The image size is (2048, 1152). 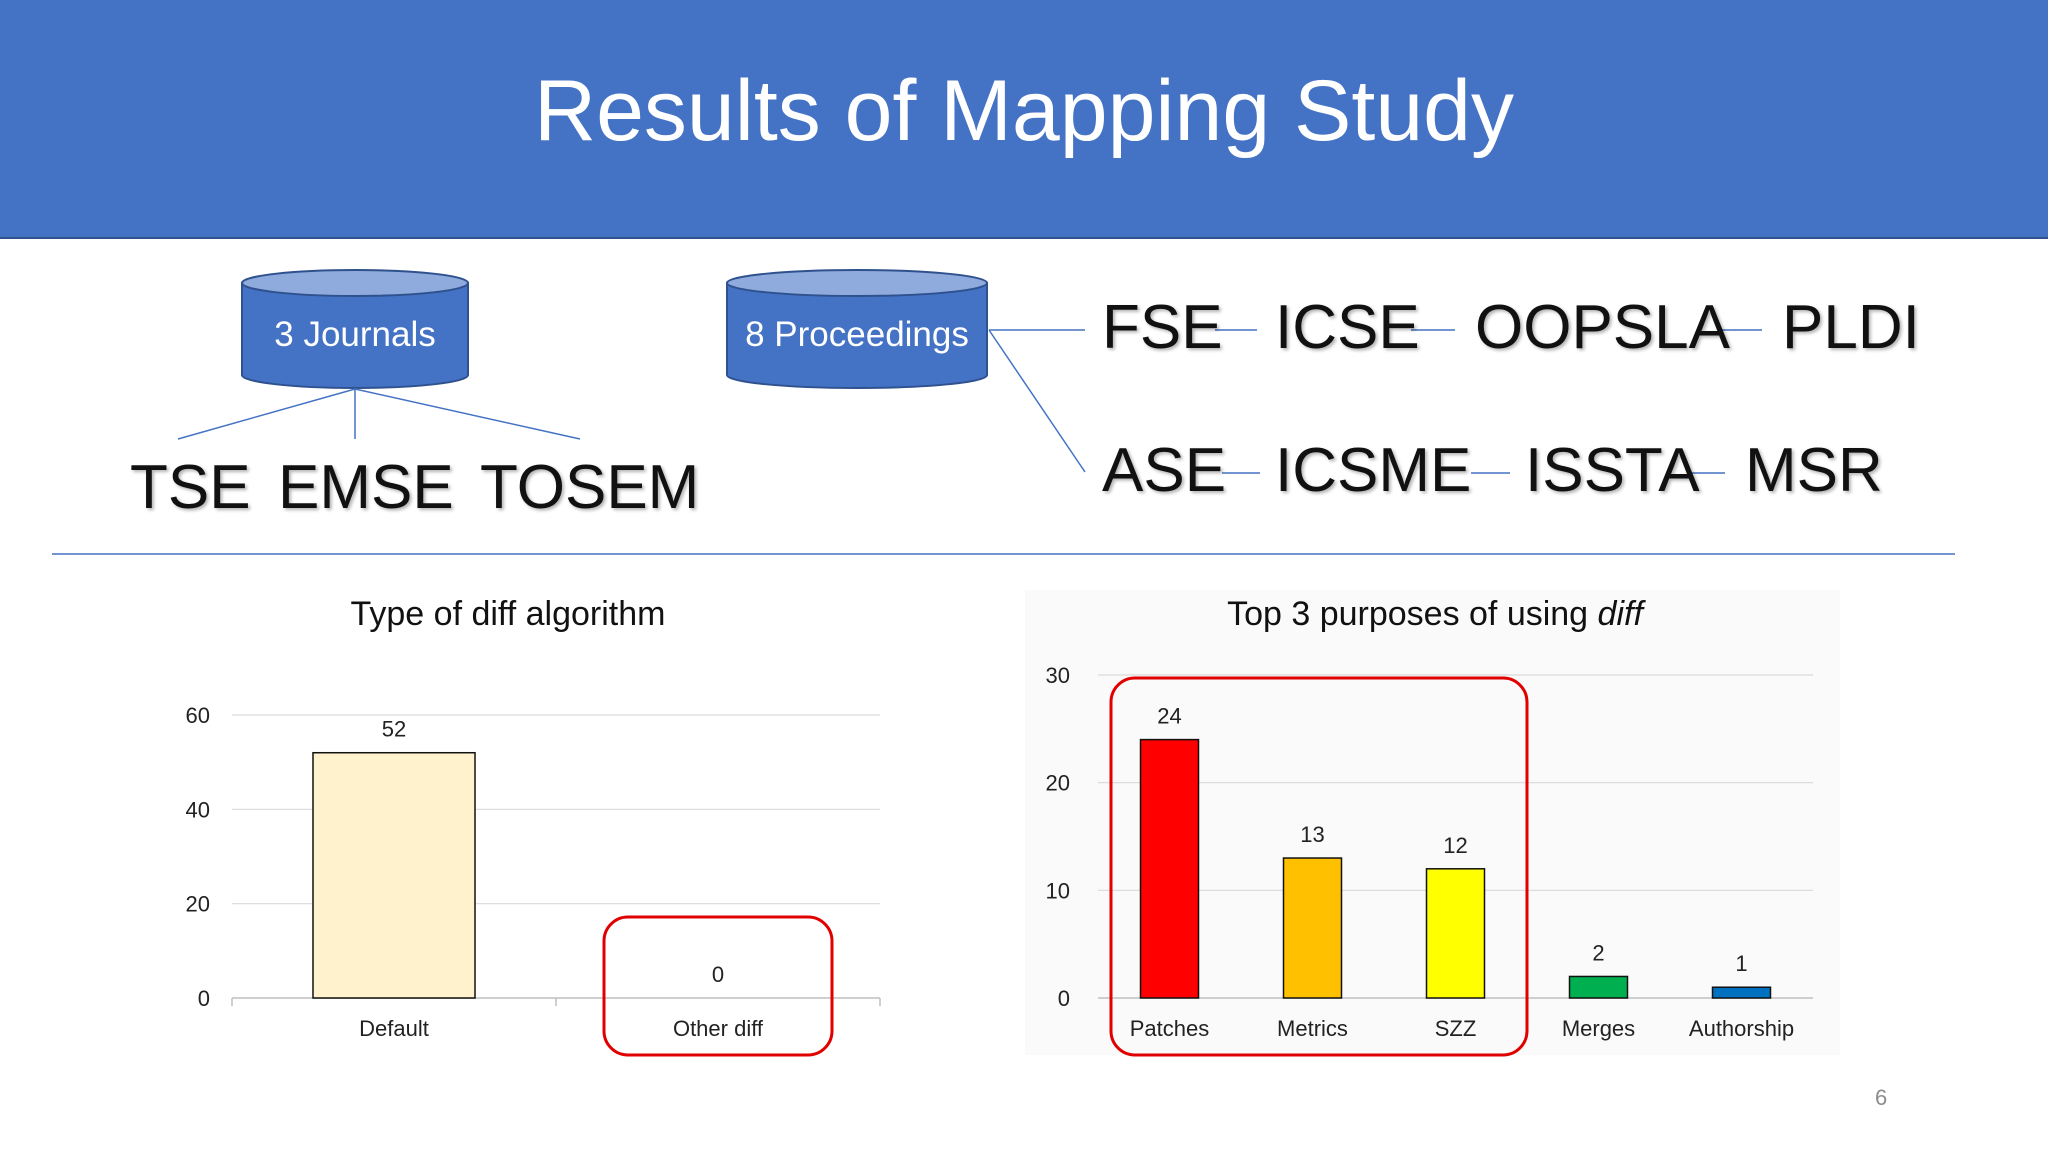 I want to click on bar-merges, so click(x=1598, y=987).